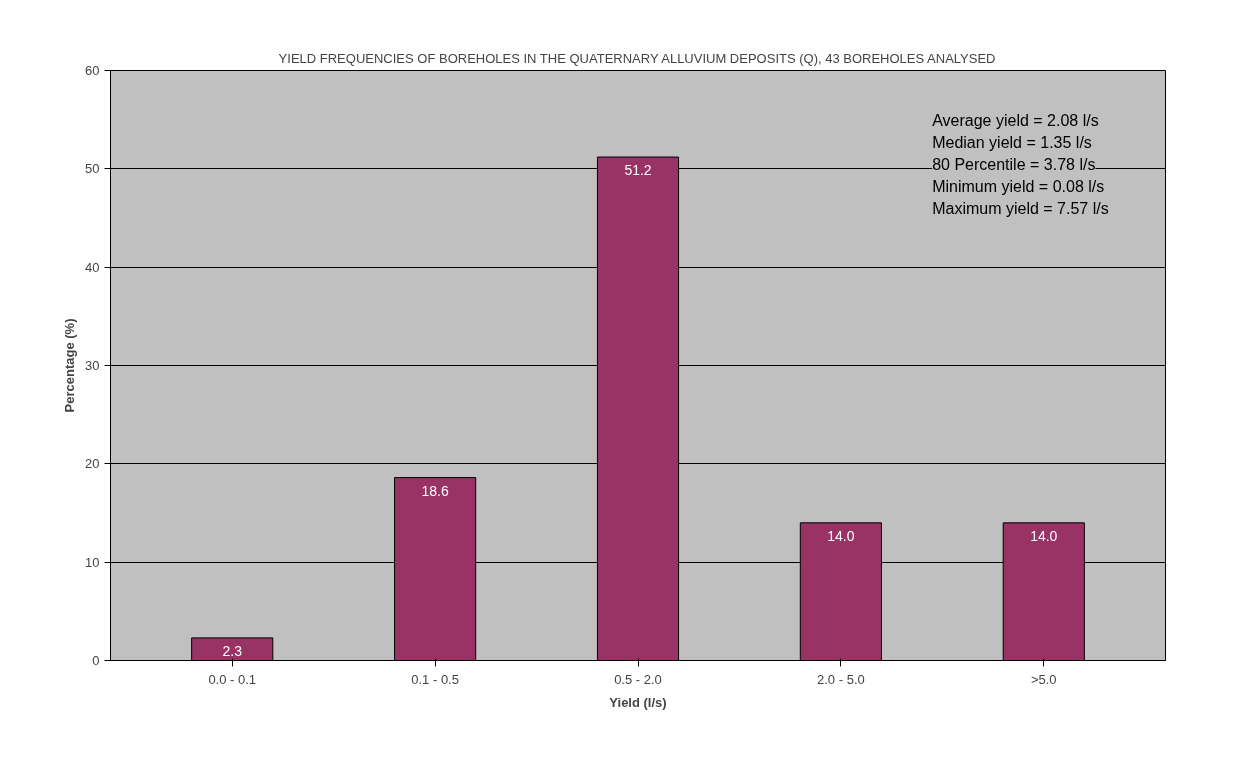 The image size is (1233, 758). I want to click on annotation: Maximum yield = 7.57 l/s, so click(1020, 208).